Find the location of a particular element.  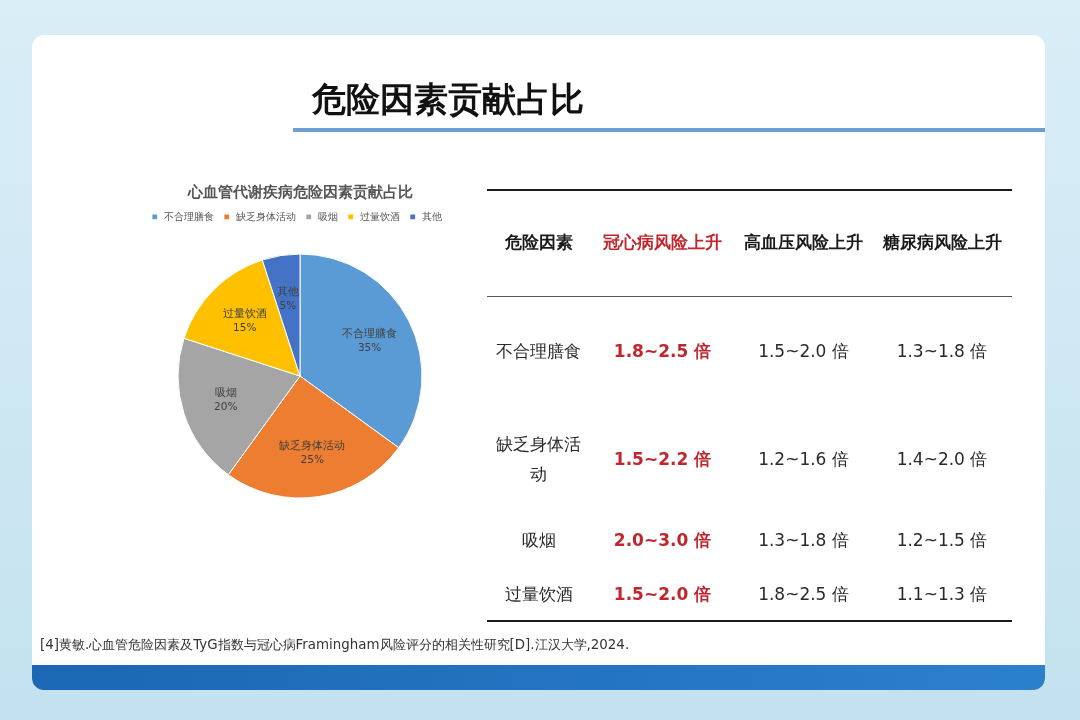

data-label: 5% is located at coordinates (288, 304).